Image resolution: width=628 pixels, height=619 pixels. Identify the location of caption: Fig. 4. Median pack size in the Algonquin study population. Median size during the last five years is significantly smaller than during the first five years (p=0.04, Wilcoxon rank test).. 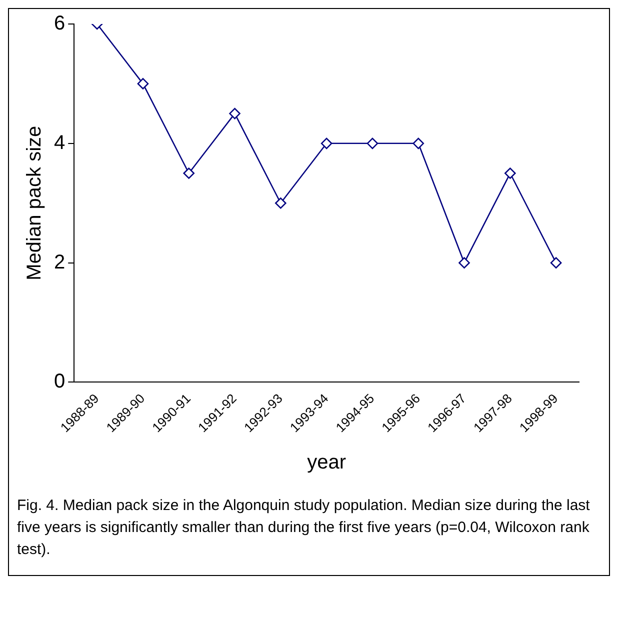
(303, 528).